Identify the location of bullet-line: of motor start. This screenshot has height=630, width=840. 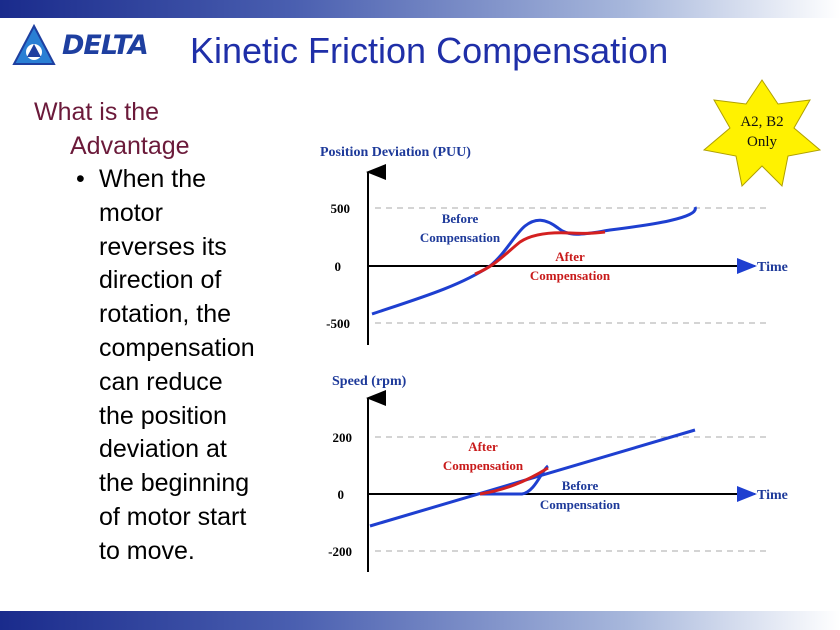
(173, 516).